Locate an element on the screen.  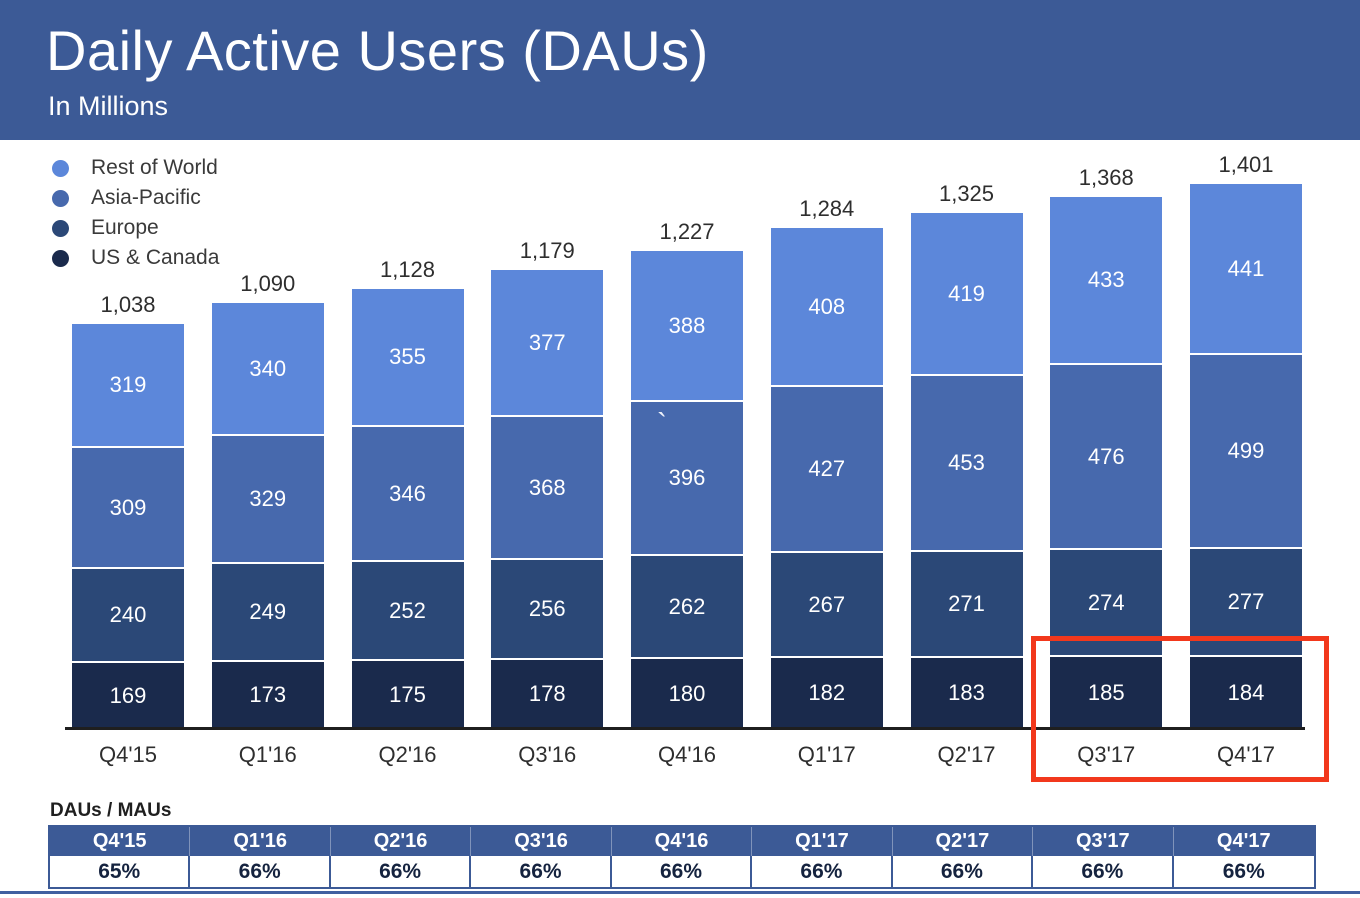
table-header-cell: Q4'17 is located at coordinates (1243, 841).